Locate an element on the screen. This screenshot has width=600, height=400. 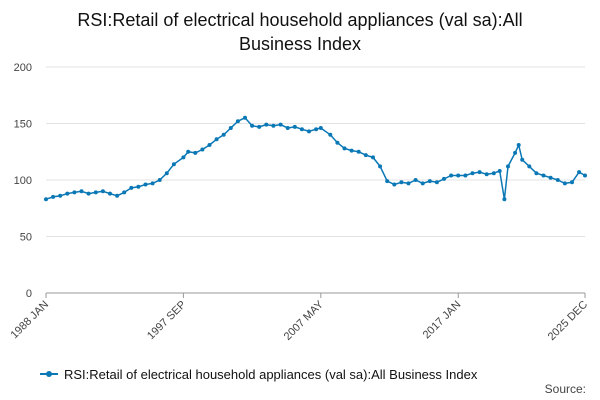
x-tick-label: 2017 JAN is located at coordinates (442, 320).